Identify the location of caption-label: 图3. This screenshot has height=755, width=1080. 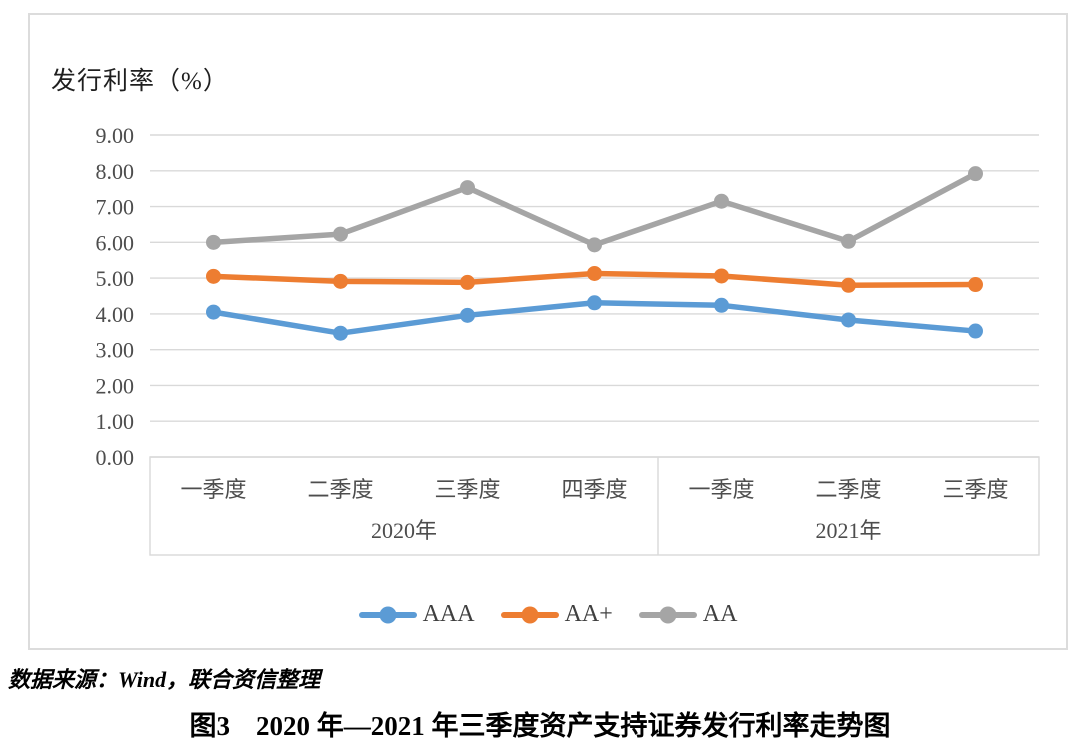
(210, 726).